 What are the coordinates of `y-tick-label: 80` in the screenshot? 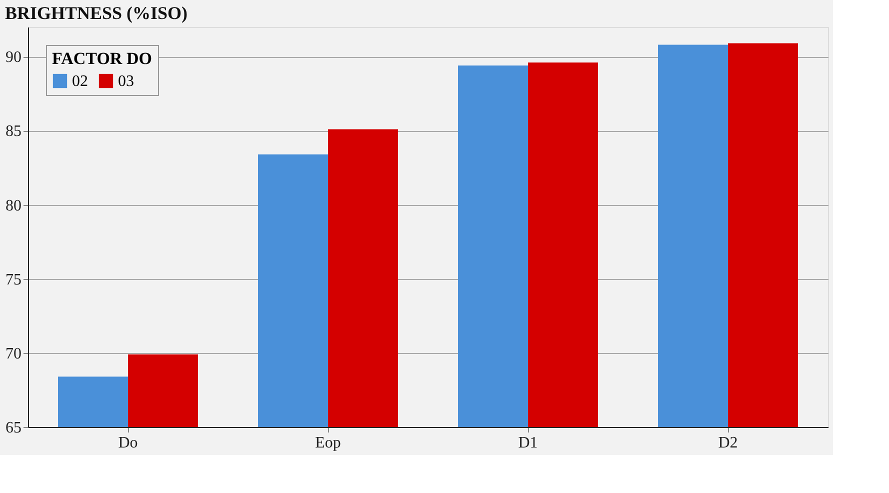 It's located at (14, 205).